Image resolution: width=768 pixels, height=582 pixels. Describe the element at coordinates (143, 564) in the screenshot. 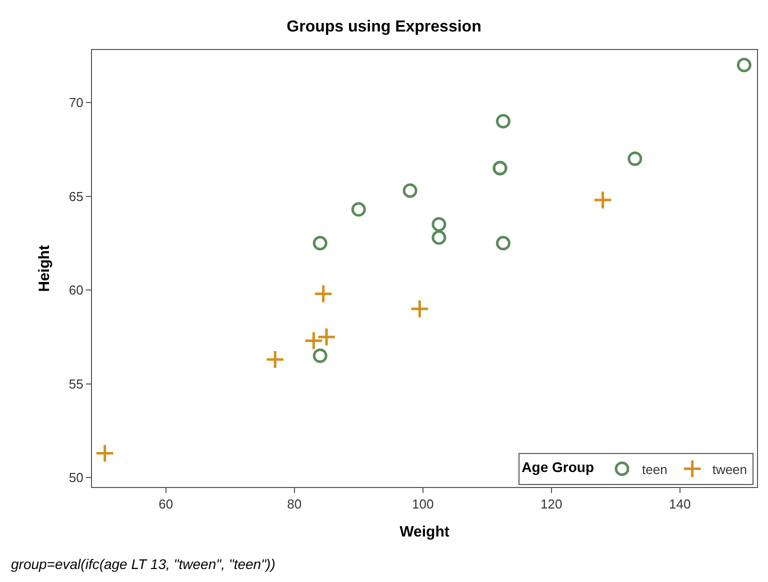

I see `text: group=eval(ifc(age LT 13, "tween", "teen"))` at that location.